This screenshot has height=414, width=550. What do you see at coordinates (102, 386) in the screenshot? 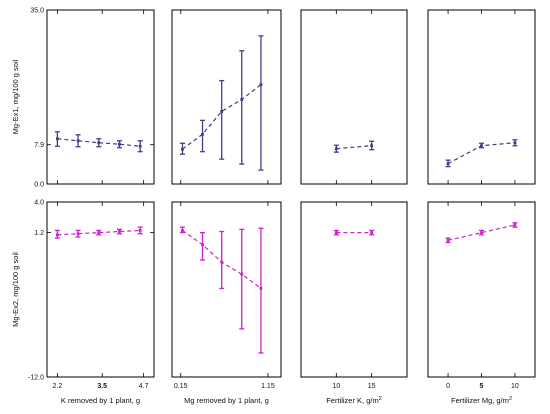
I see `x-tick-label: 3.5` at bounding box center [102, 386].